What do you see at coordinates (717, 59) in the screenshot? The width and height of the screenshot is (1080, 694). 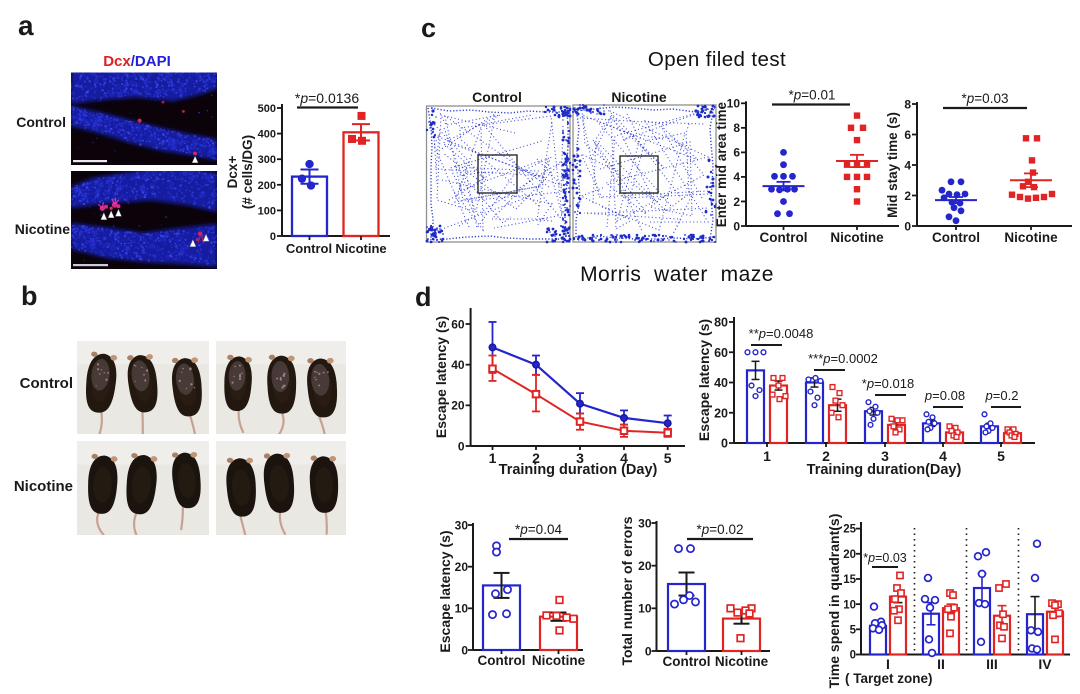 I see `svg-text: Open filed test` at bounding box center [717, 59].